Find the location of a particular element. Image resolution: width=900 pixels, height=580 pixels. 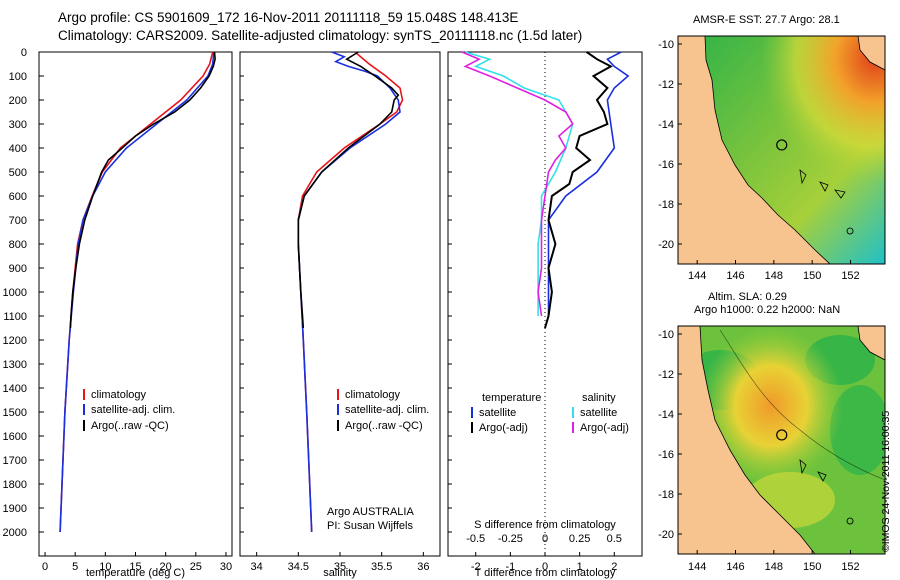

x-axis-label: salinity is located at coordinates (340, 573).